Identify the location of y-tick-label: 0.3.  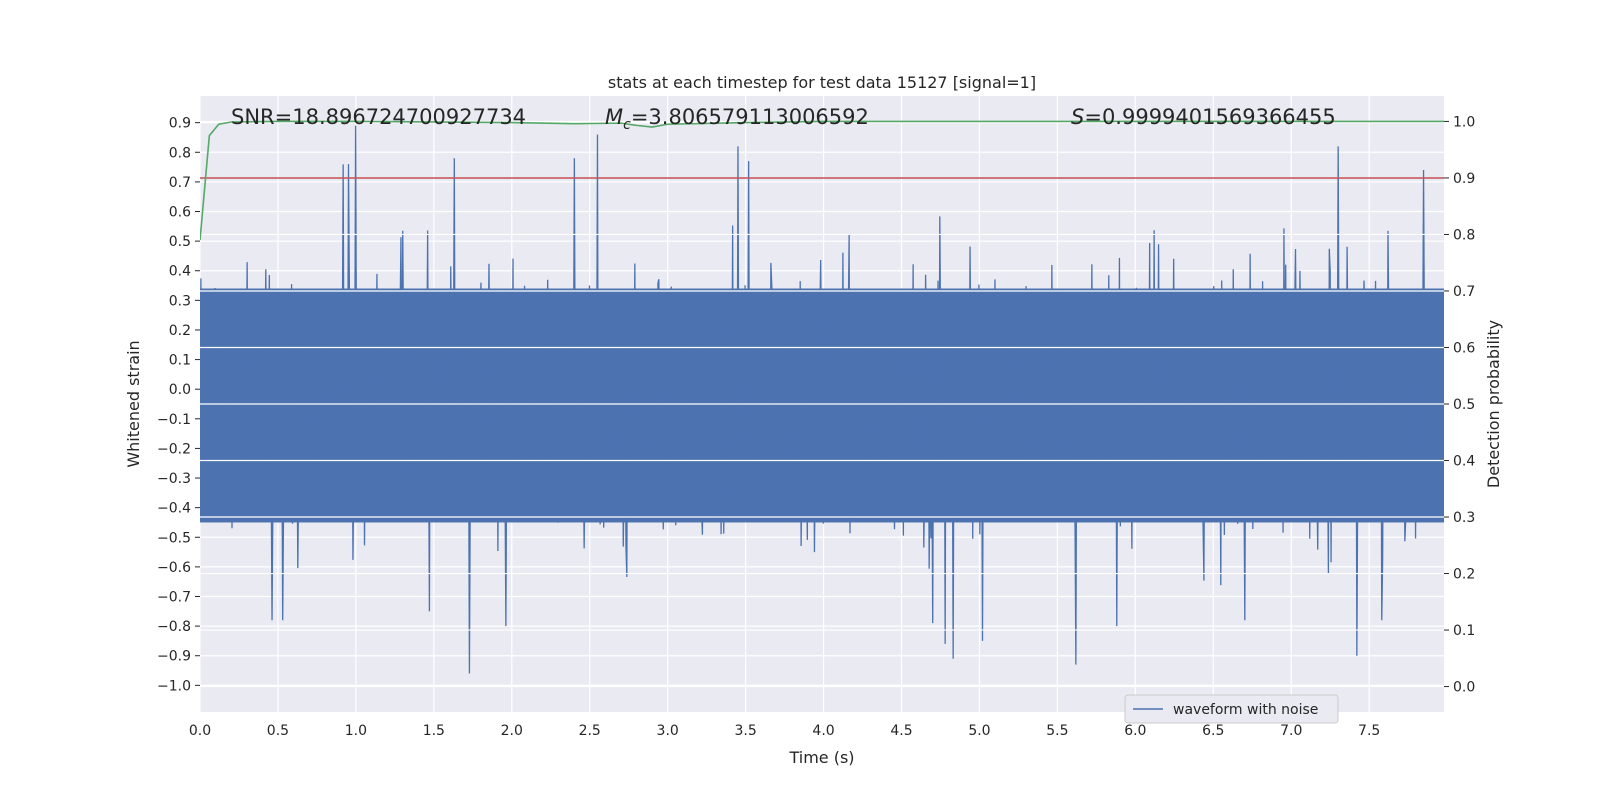
(180, 301).